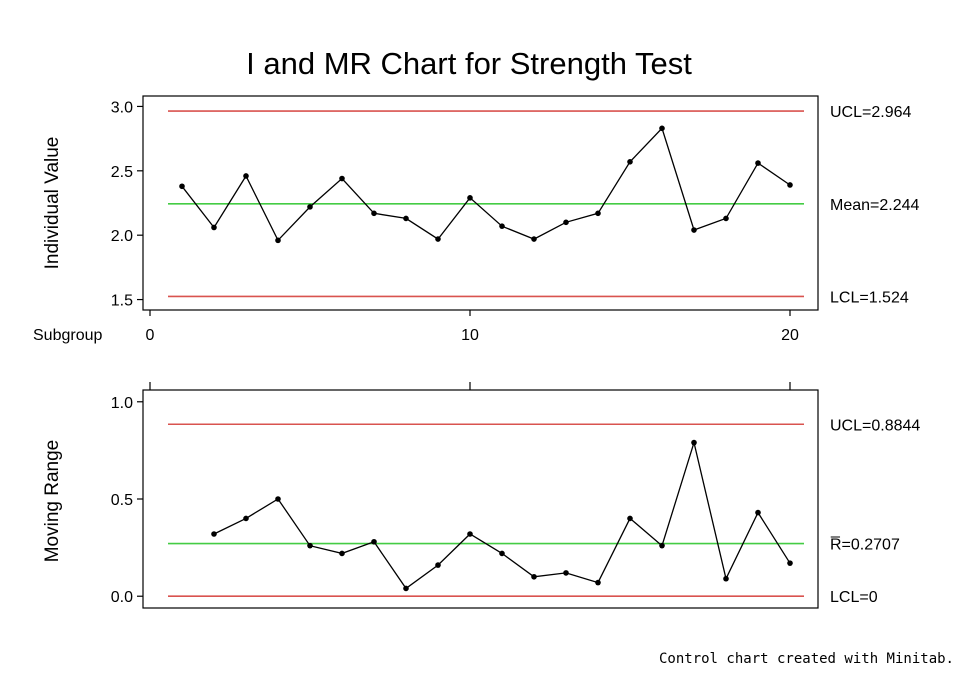 The height and width of the screenshot is (681, 960). Describe the element at coordinates (52, 203) in the screenshot. I see `individual-y-axis-title: Individual Value` at that location.